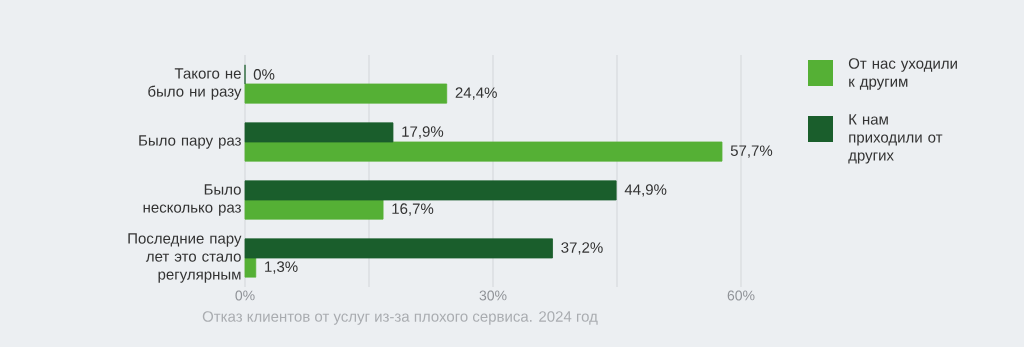 This screenshot has height=347, width=1024. What do you see at coordinates (645, 190) in the screenshot?
I see `data-label: 44,9%` at bounding box center [645, 190].